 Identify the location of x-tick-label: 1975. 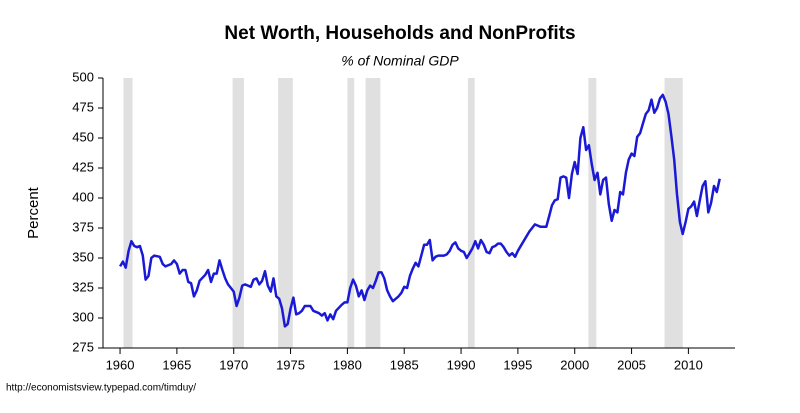
(290, 364).